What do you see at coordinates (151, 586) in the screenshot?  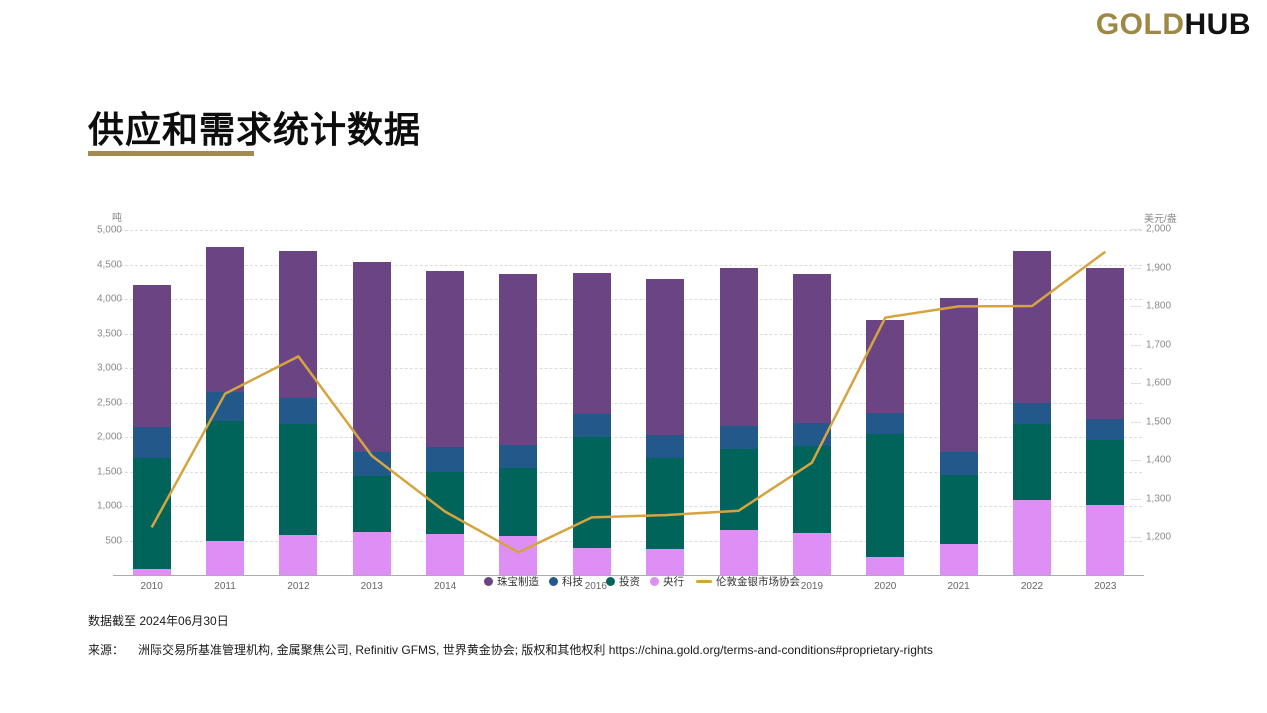 I see `x-axis-label-2010: 2010` at bounding box center [151, 586].